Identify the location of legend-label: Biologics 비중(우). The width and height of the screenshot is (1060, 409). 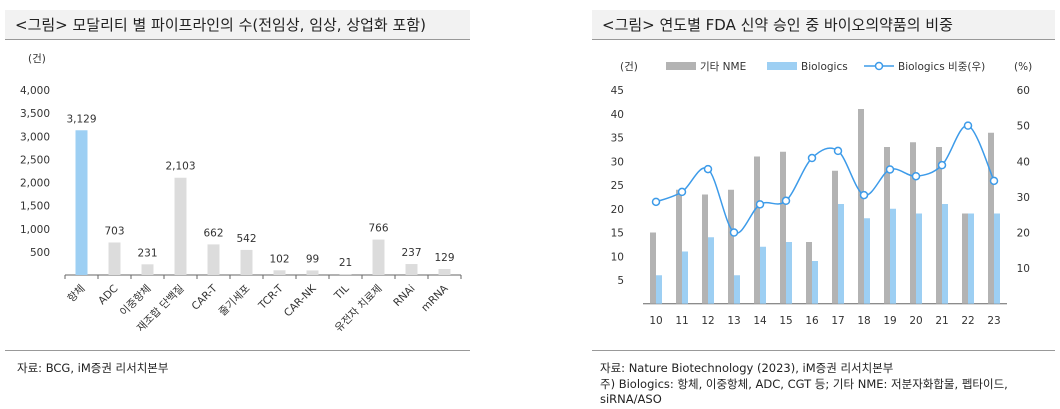
(941, 67).